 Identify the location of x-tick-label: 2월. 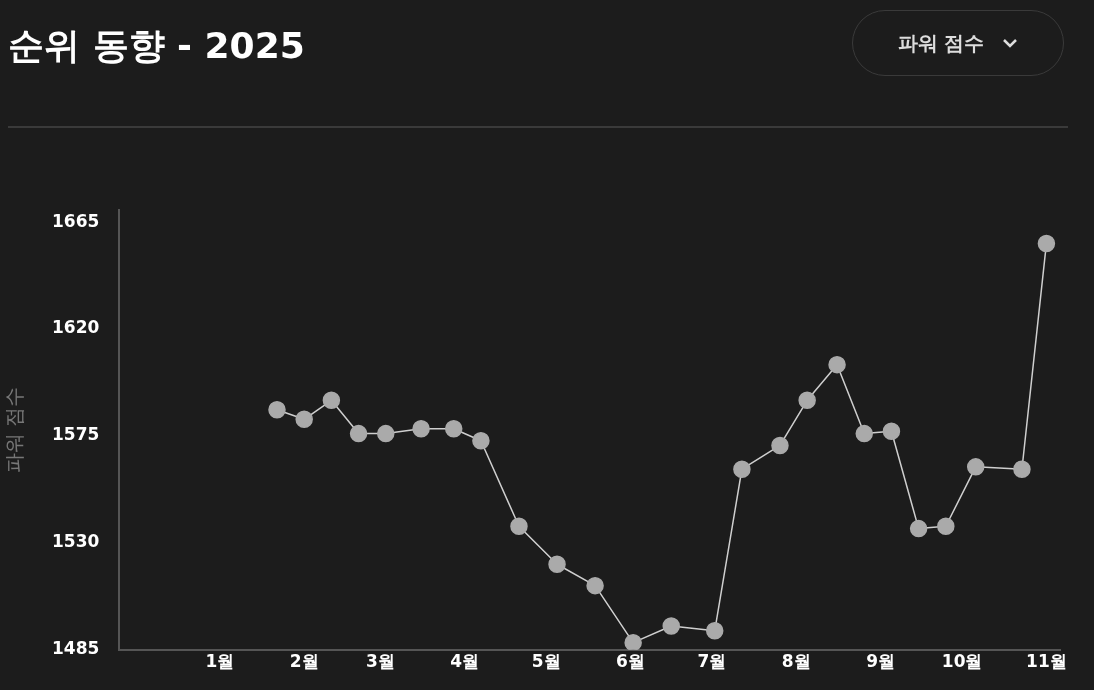
(304, 661).